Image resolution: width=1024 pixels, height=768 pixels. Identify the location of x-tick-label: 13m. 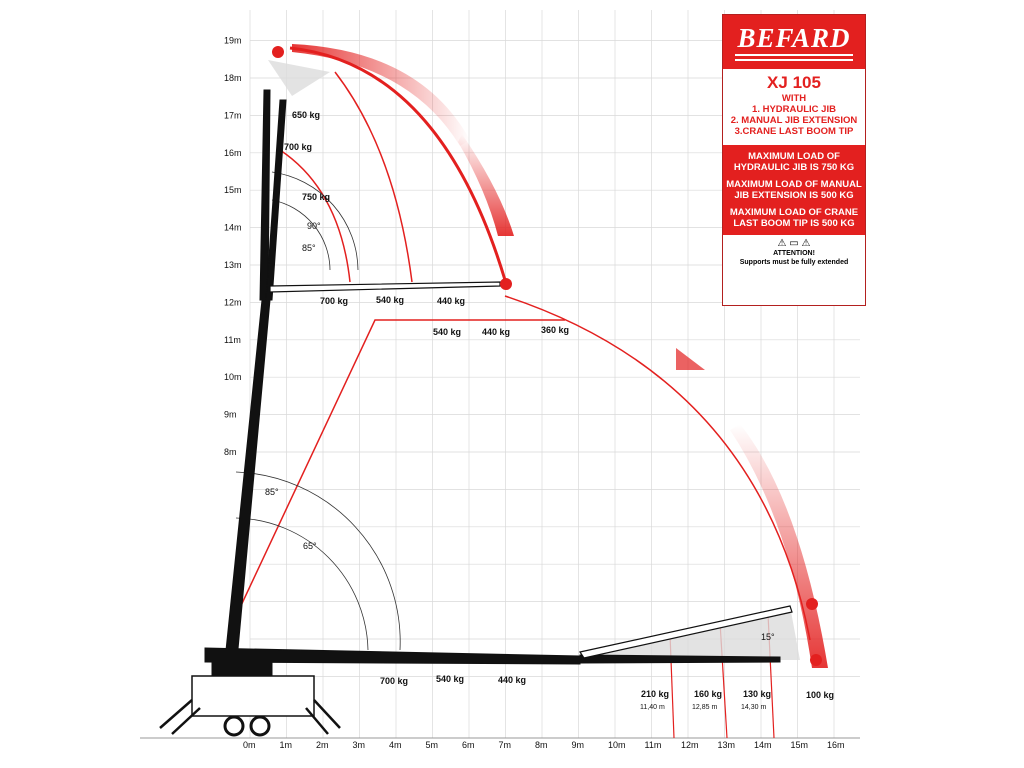
(727, 745).